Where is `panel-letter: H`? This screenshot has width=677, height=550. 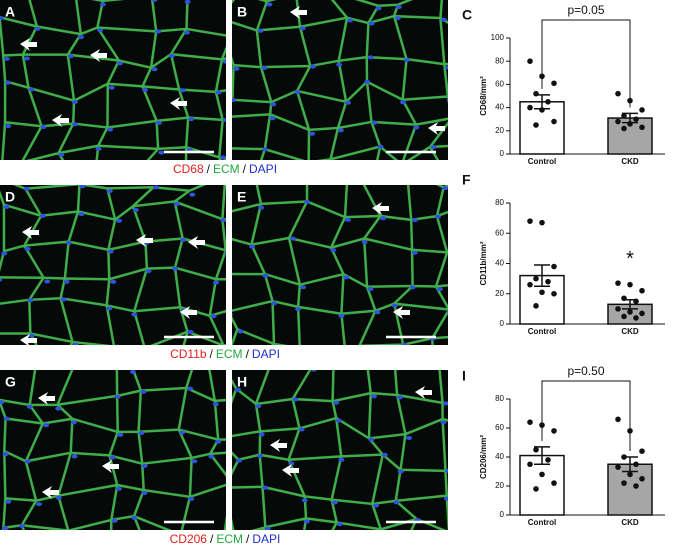 panel-letter: H is located at coordinates (242, 382).